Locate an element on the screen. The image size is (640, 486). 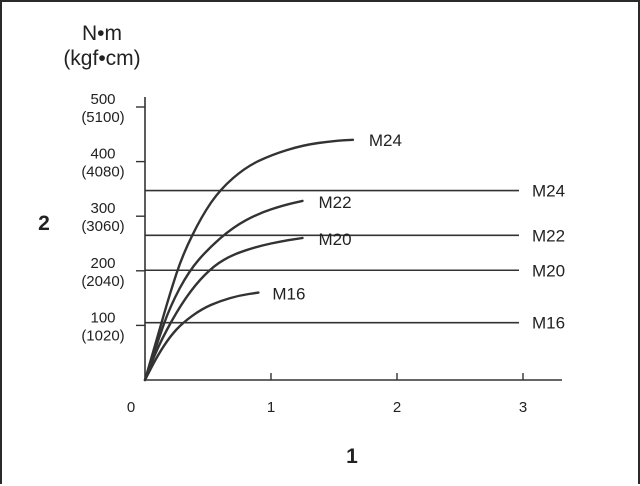
series-label: M16 is located at coordinates (288, 294).